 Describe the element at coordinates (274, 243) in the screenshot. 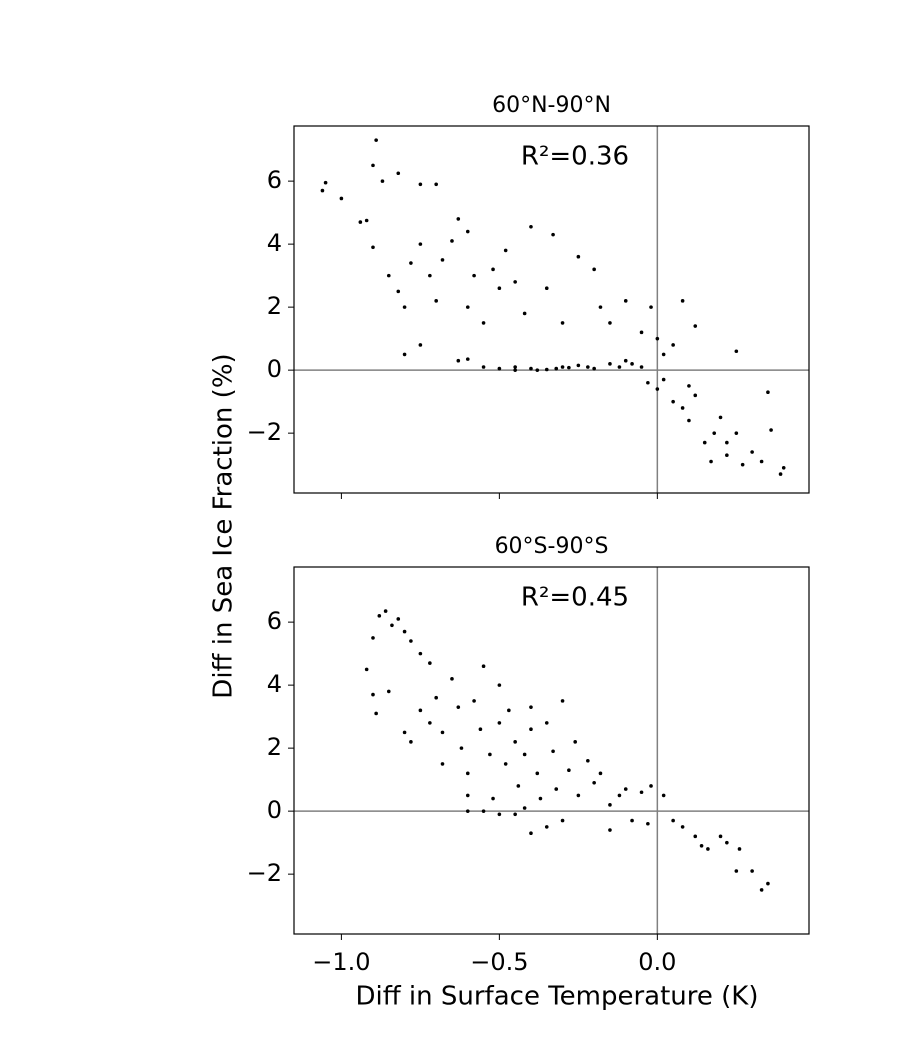

I see `y-tick-label: 4` at that location.